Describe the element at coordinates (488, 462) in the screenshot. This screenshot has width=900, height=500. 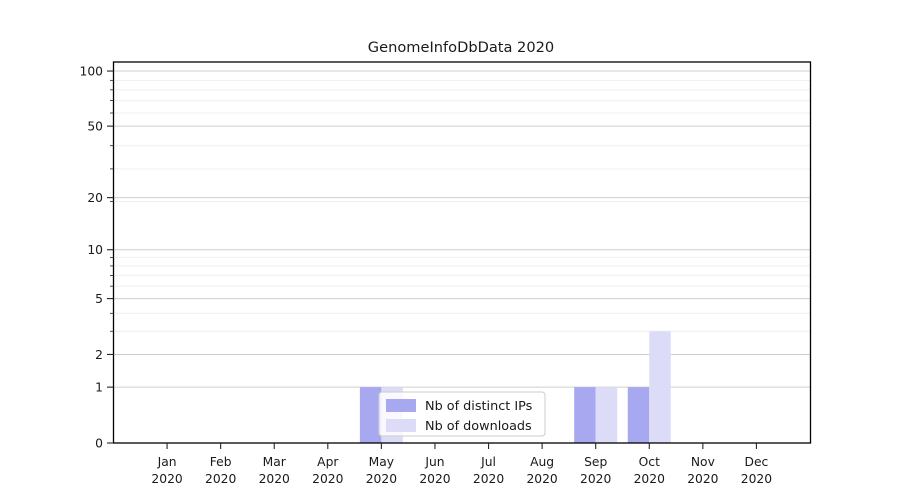
I see `x-tick-label: Jul` at that location.